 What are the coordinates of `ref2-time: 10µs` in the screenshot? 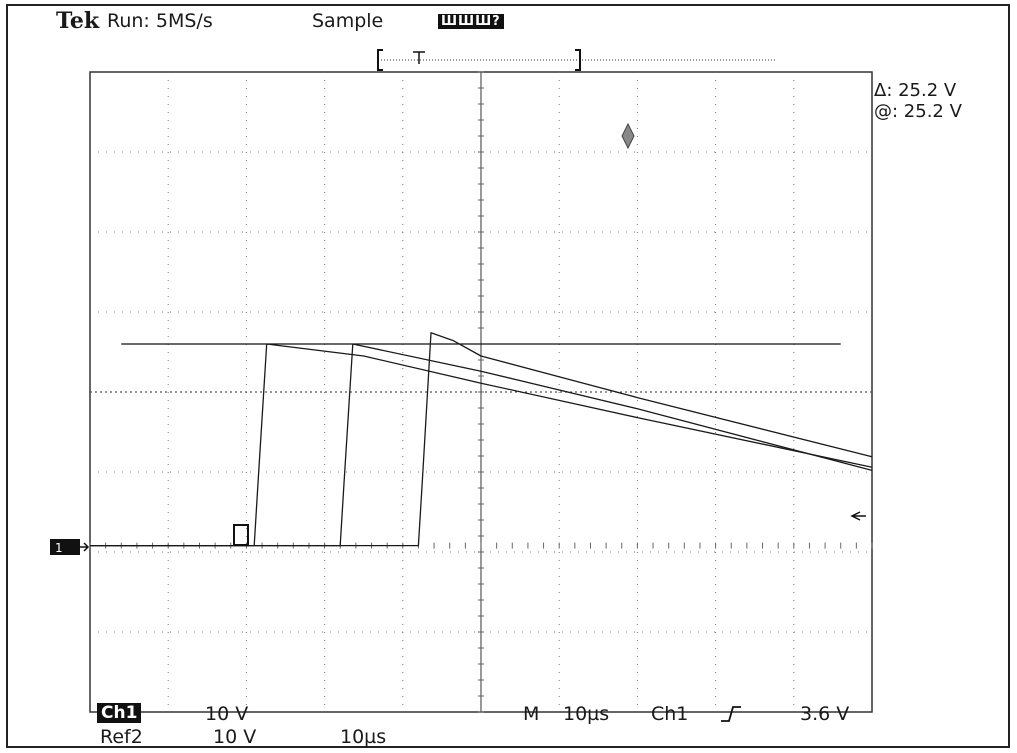 It's located at (363, 737).